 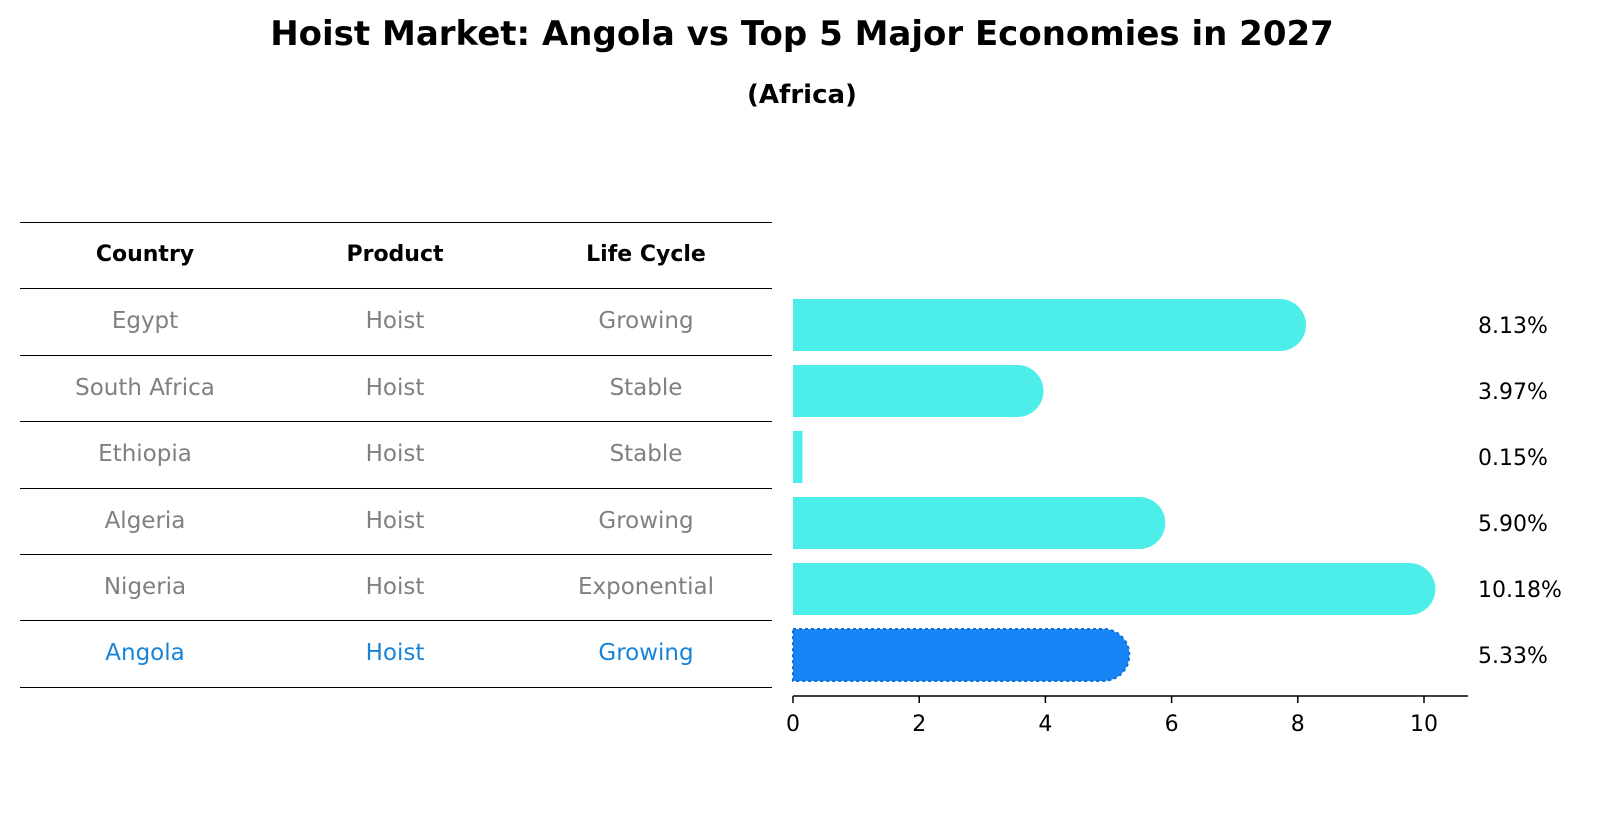 I want to click on bar-angola, so click(x=961, y=655).